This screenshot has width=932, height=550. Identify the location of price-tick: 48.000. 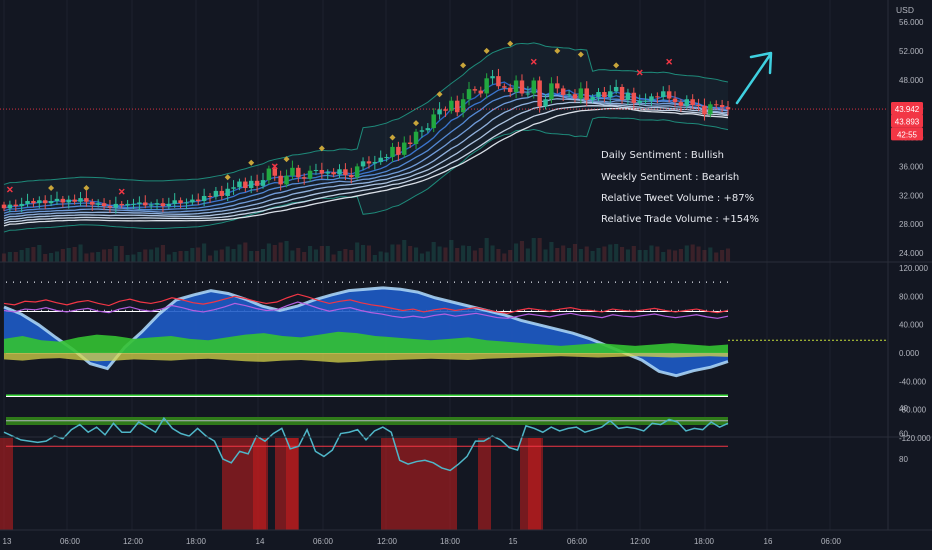
(911, 80).